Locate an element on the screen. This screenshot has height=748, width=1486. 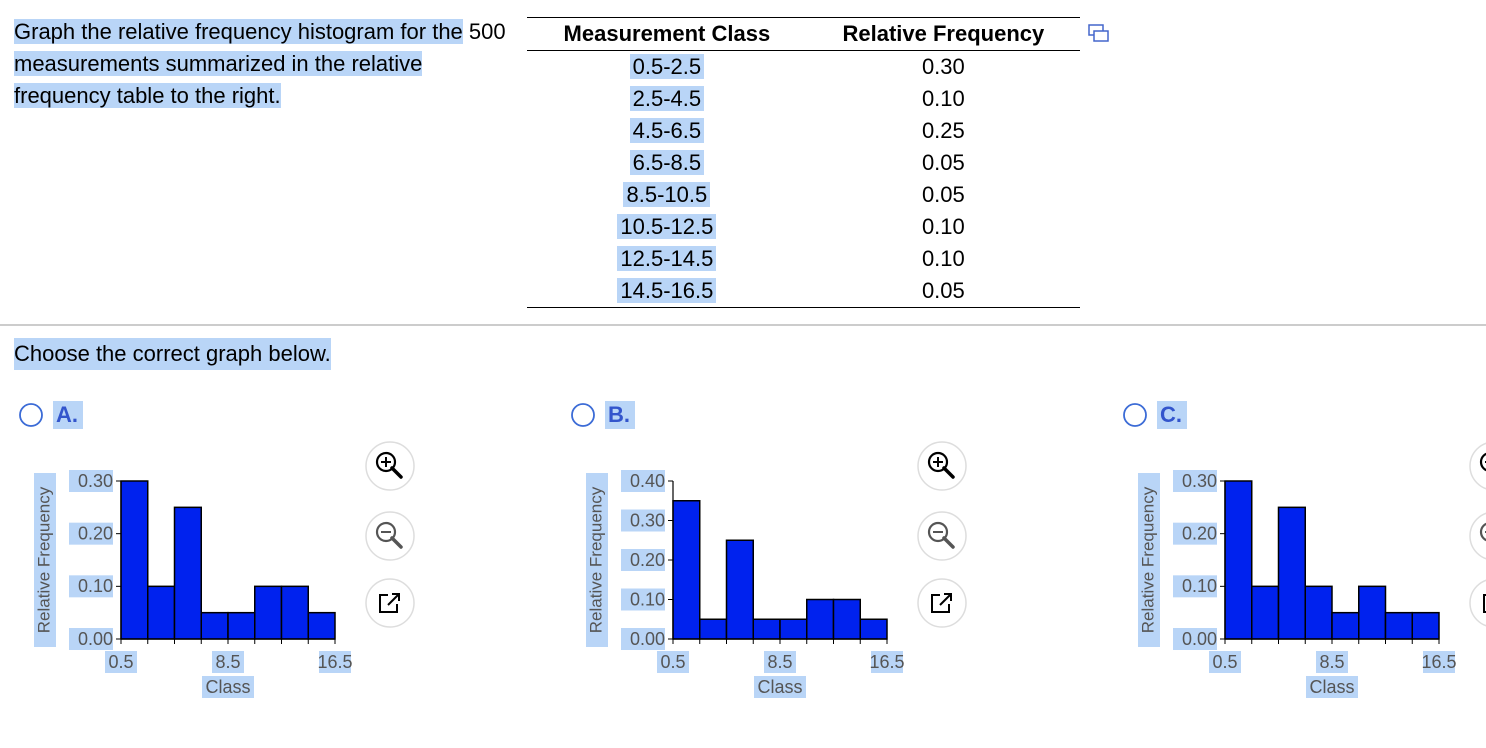
header-text: Relative Frequency is located at coordinates (943, 33).